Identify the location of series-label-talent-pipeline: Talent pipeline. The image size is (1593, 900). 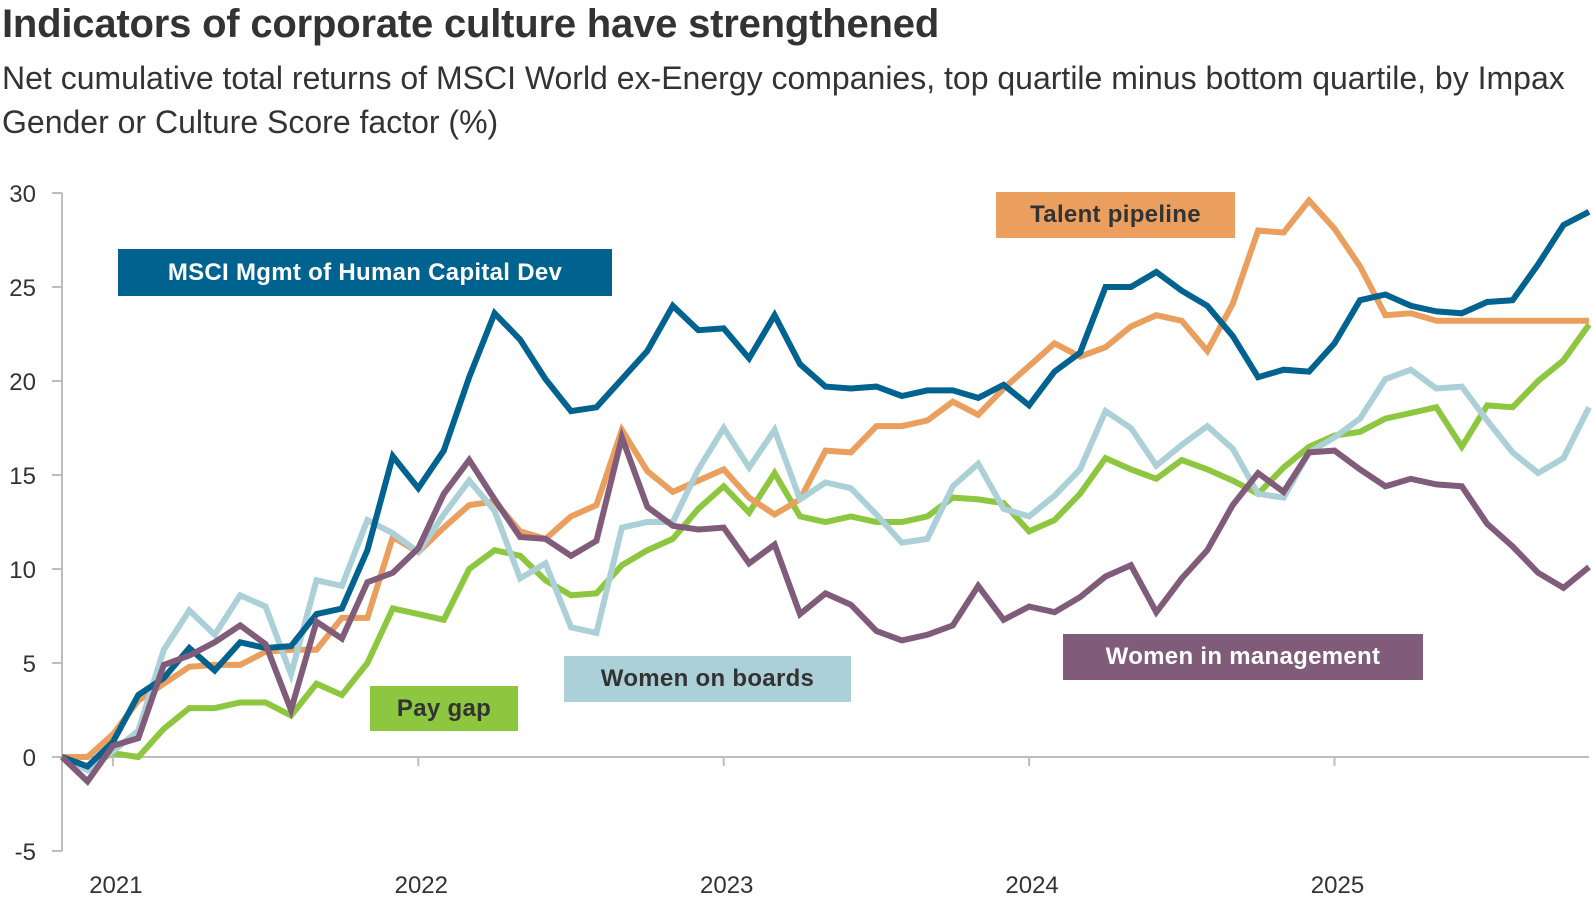
(1115, 215).